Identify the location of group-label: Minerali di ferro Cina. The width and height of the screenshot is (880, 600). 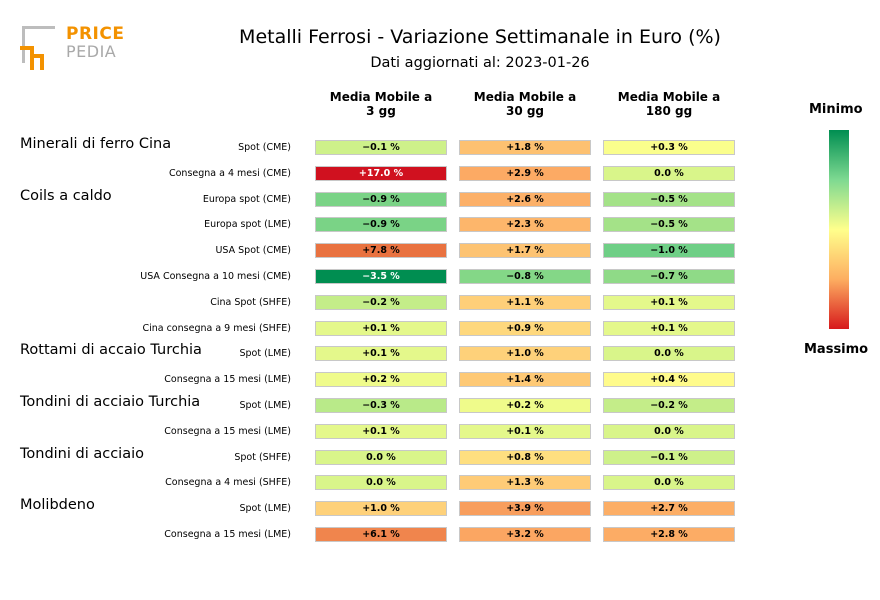
(96, 144).